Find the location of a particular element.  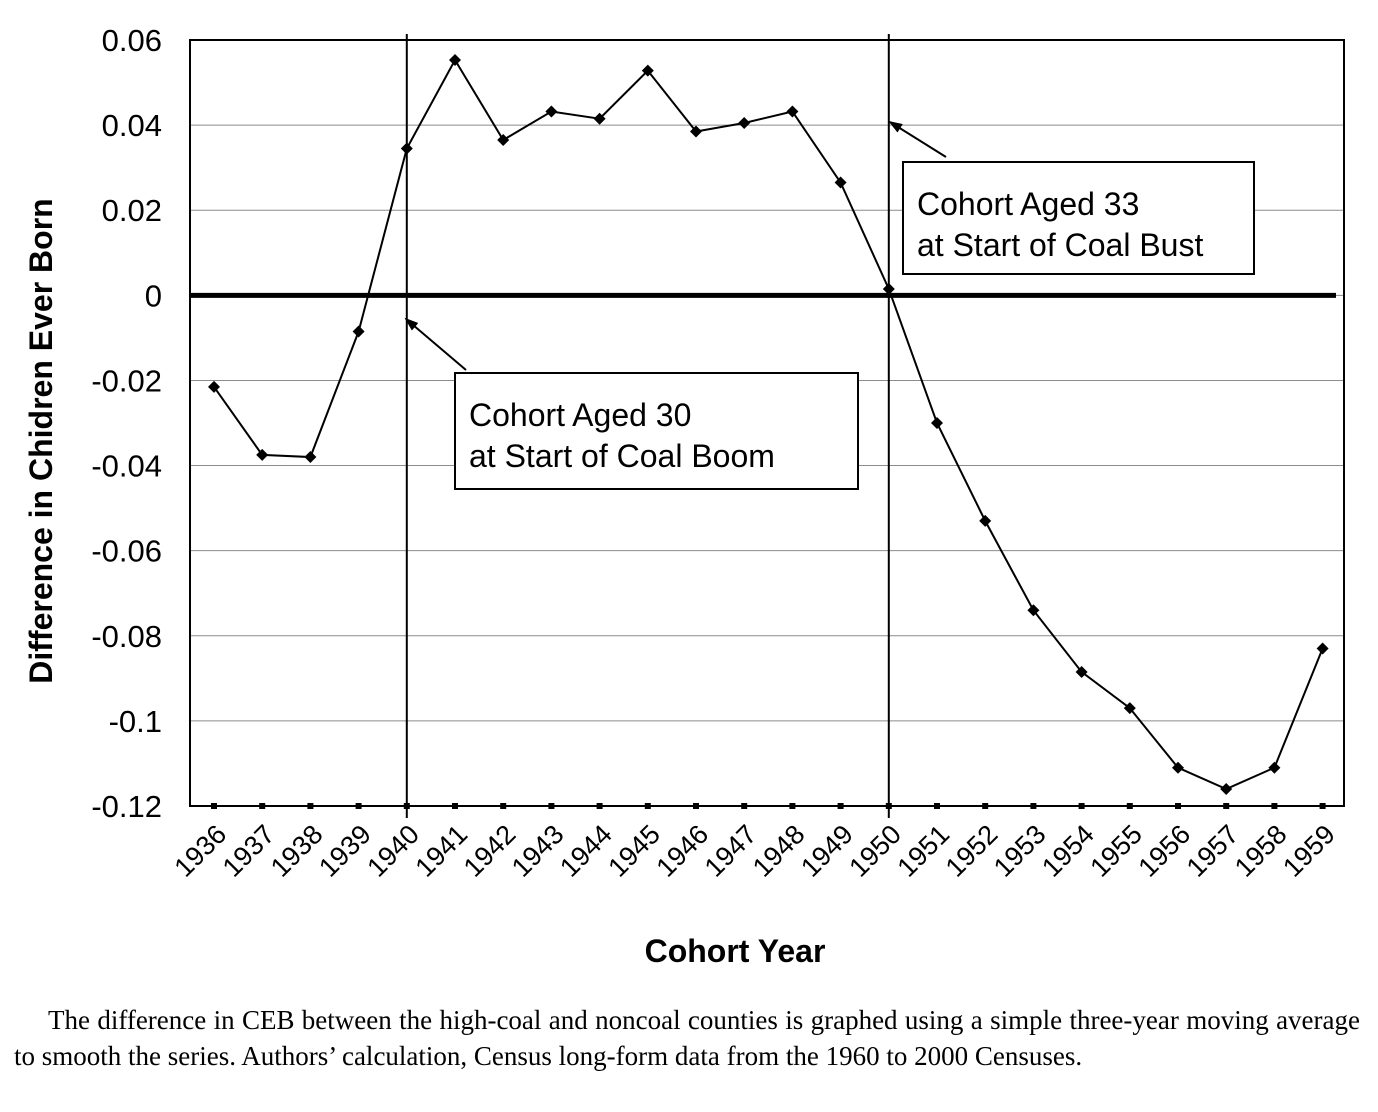

x-tick-label: 1952 is located at coordinates (972, 851).